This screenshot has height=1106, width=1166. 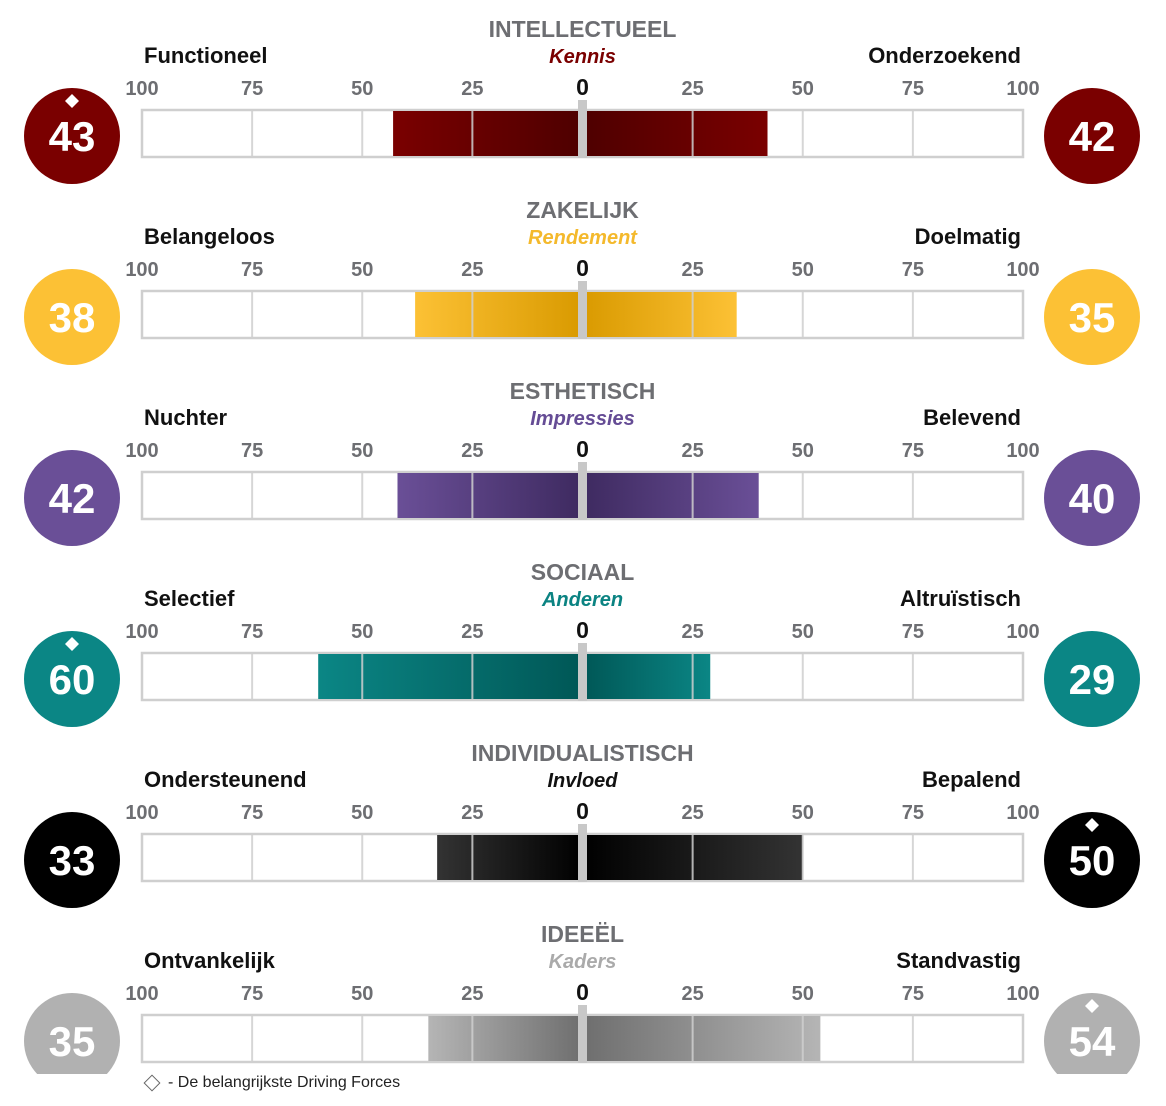 I want to click on score-value: 60, so click(x=72, y=679).